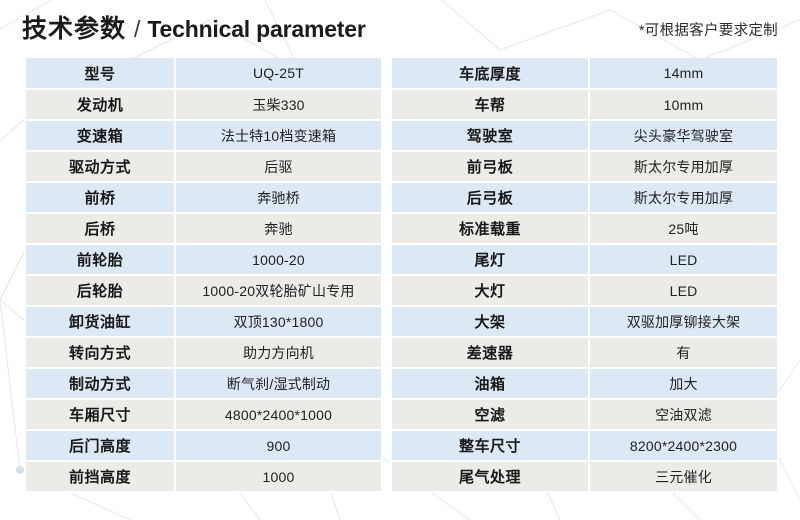 This screenshot has width=800, height=520. Describe the element at coordinates (278, 415) in the screenshot. I see `spec-value-cell: 4800*2400*1000` at that location.